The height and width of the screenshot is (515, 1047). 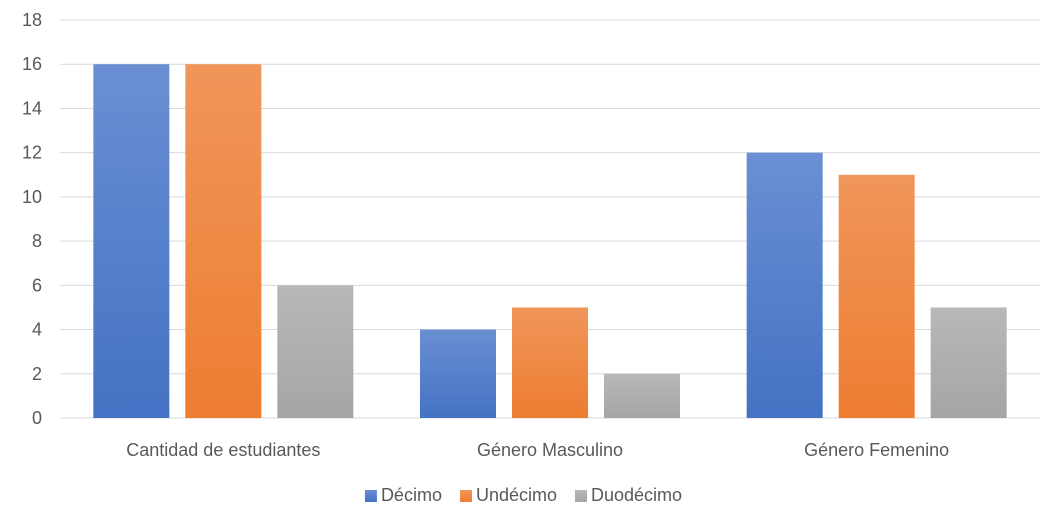 I want to click on bar-duodécimo-0, so click(x=315, y=351).